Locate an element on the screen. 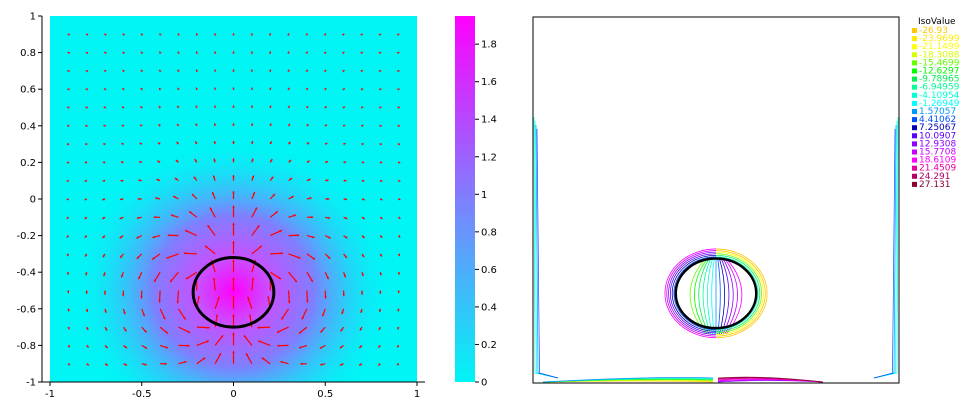  legend-item: -21.1499 is located at coordinates (936, 47).